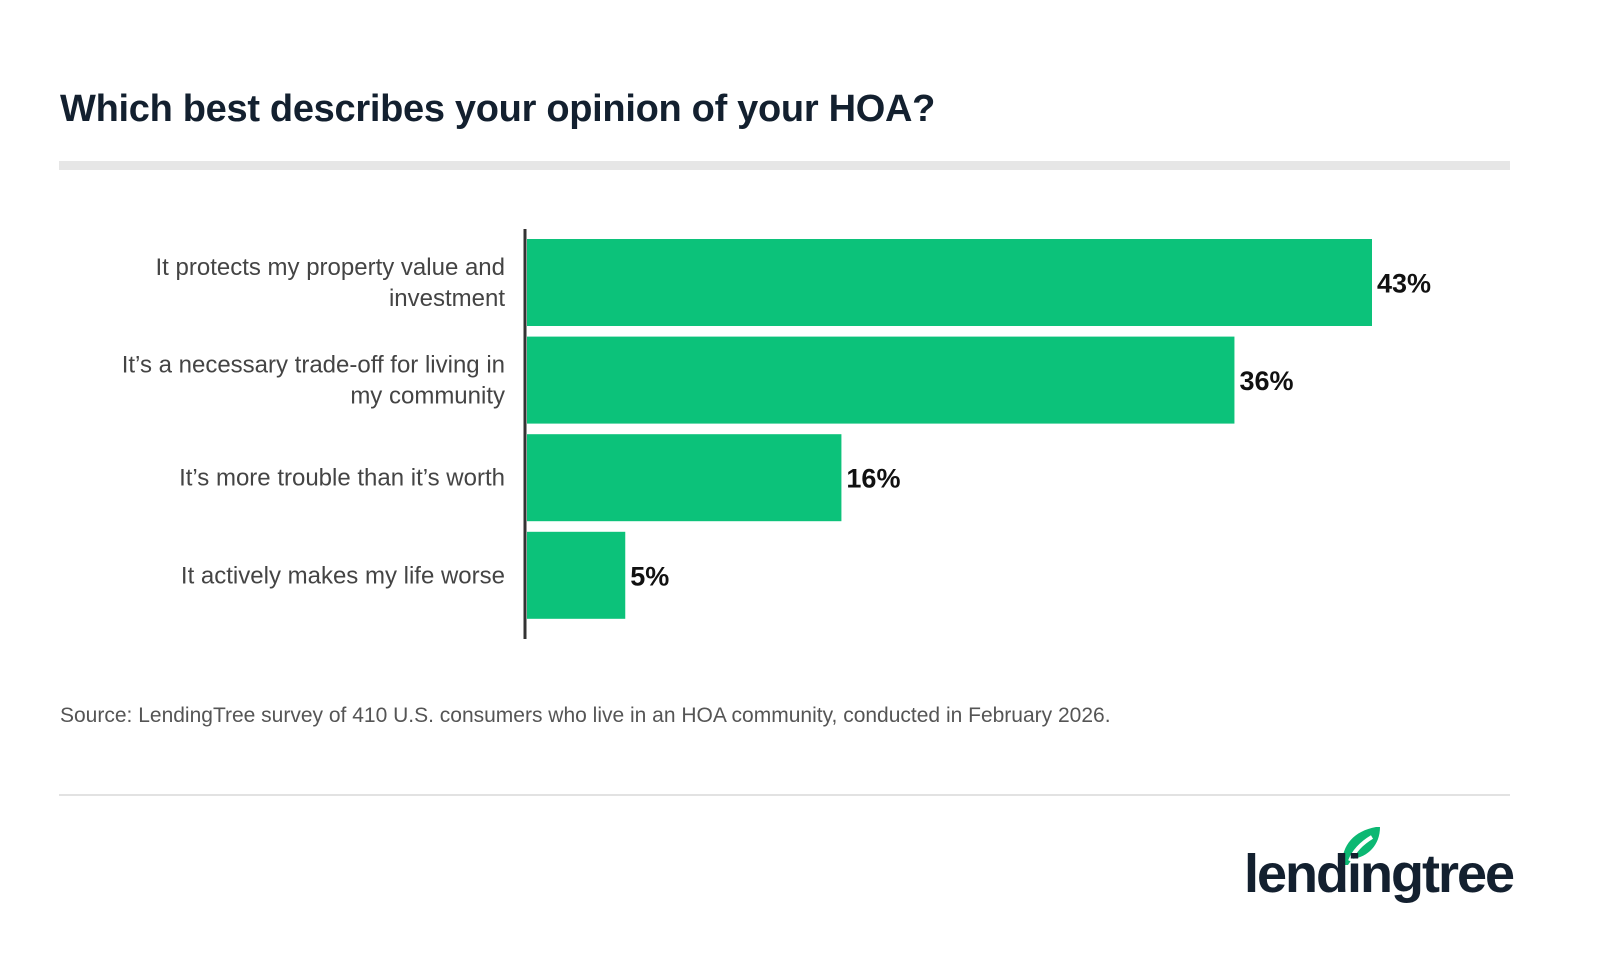  Describe the element at coordinates (784, 795) in the screenshot. I see `footer-divider` at that location.